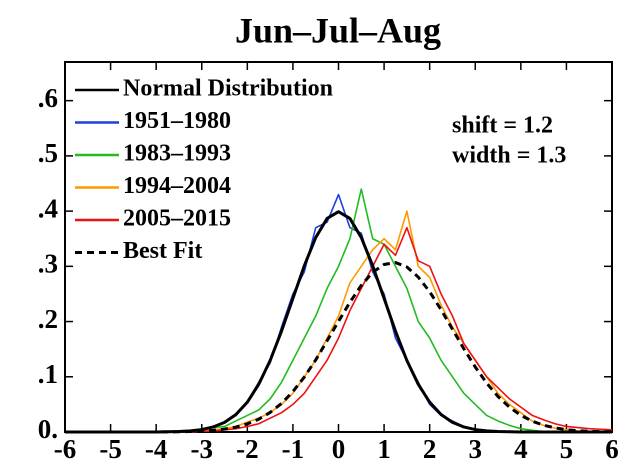 Image resolution: width=628 pixels, height=466 pixels. Describe the element at coordinates (430, 449) in the screenshot. I see `x-tick-label: 2` at that location.